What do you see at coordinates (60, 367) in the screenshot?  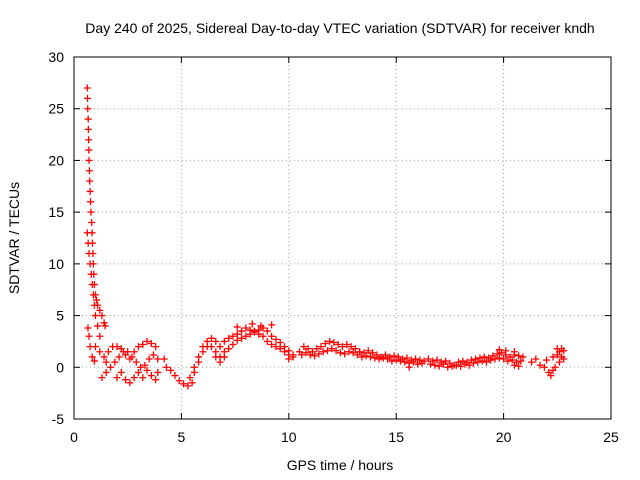 I see `y-tick-label: 0` at bounding box center [60, 367].